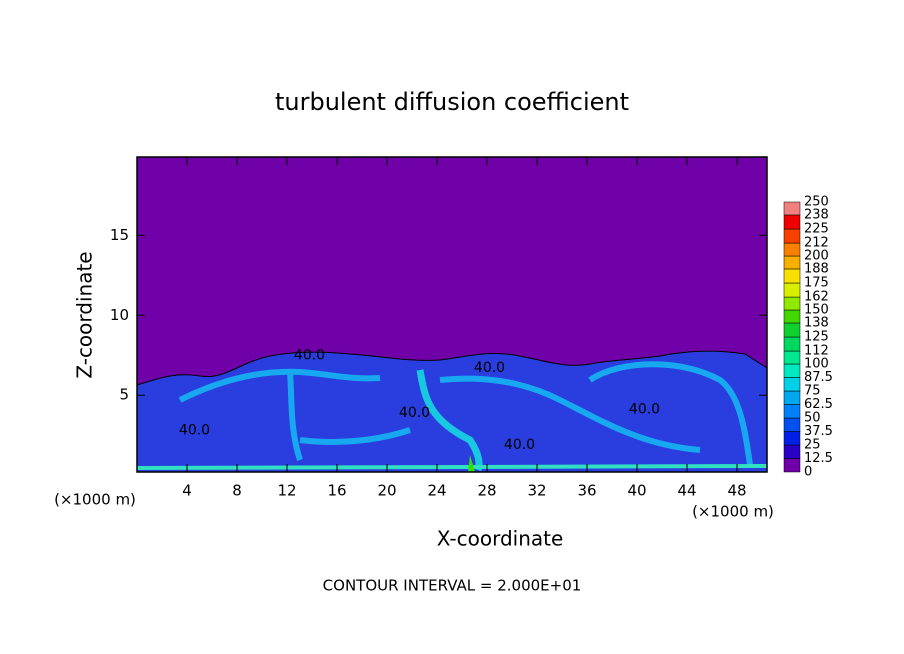 This screenshot has width=904, height=654. I want to click on colorbar-label: 175, so click(816, 283).